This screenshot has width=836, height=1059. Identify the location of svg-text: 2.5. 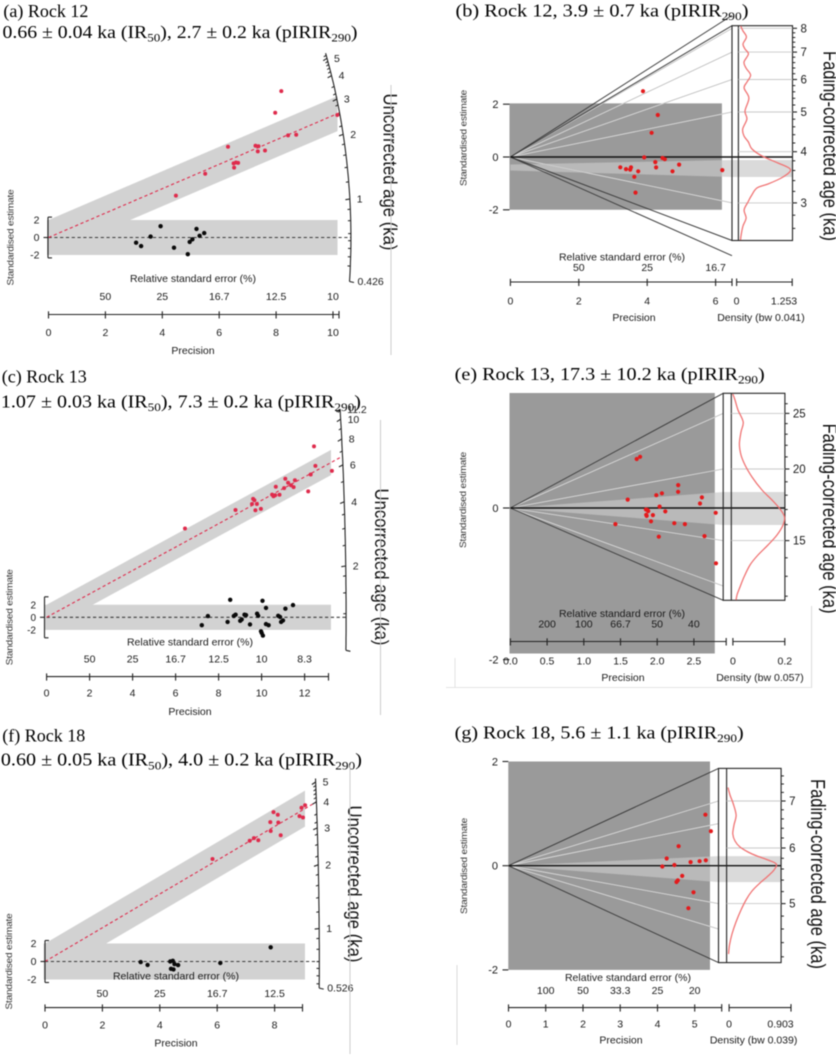
(694, 662).